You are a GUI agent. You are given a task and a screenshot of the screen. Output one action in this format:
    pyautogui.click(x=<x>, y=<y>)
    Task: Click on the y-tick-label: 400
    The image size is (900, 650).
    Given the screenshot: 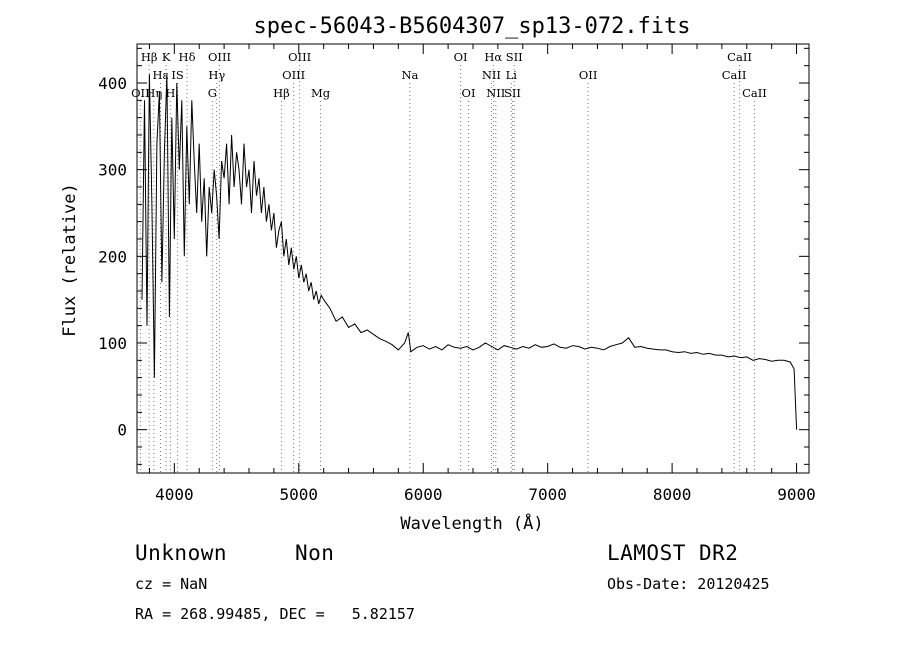 What is the action you would take?
    pyautogui.click(x=112, y=83)
    